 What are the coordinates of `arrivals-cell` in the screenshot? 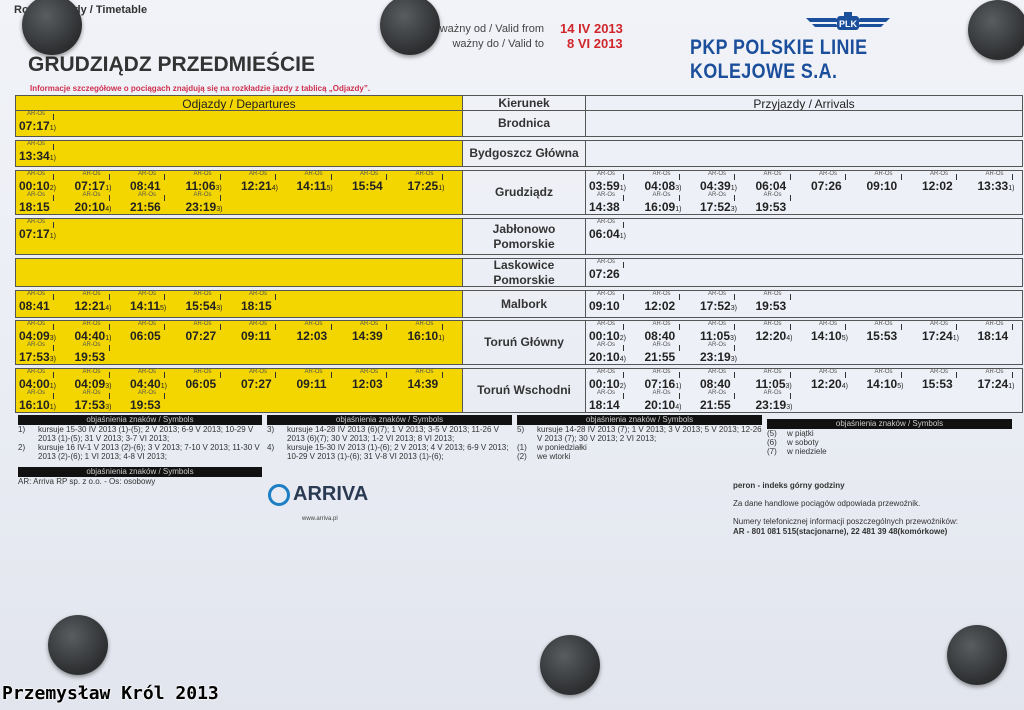 It's located at (804, 123).